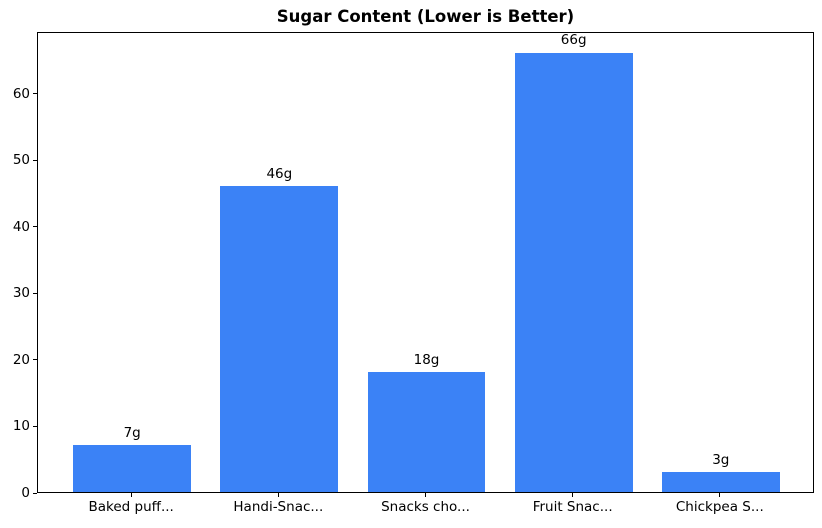  What do you see at coordinates (21, 359) in the screenshot?
I see `y-tick-label: 20` at bounding box center [21, 359].